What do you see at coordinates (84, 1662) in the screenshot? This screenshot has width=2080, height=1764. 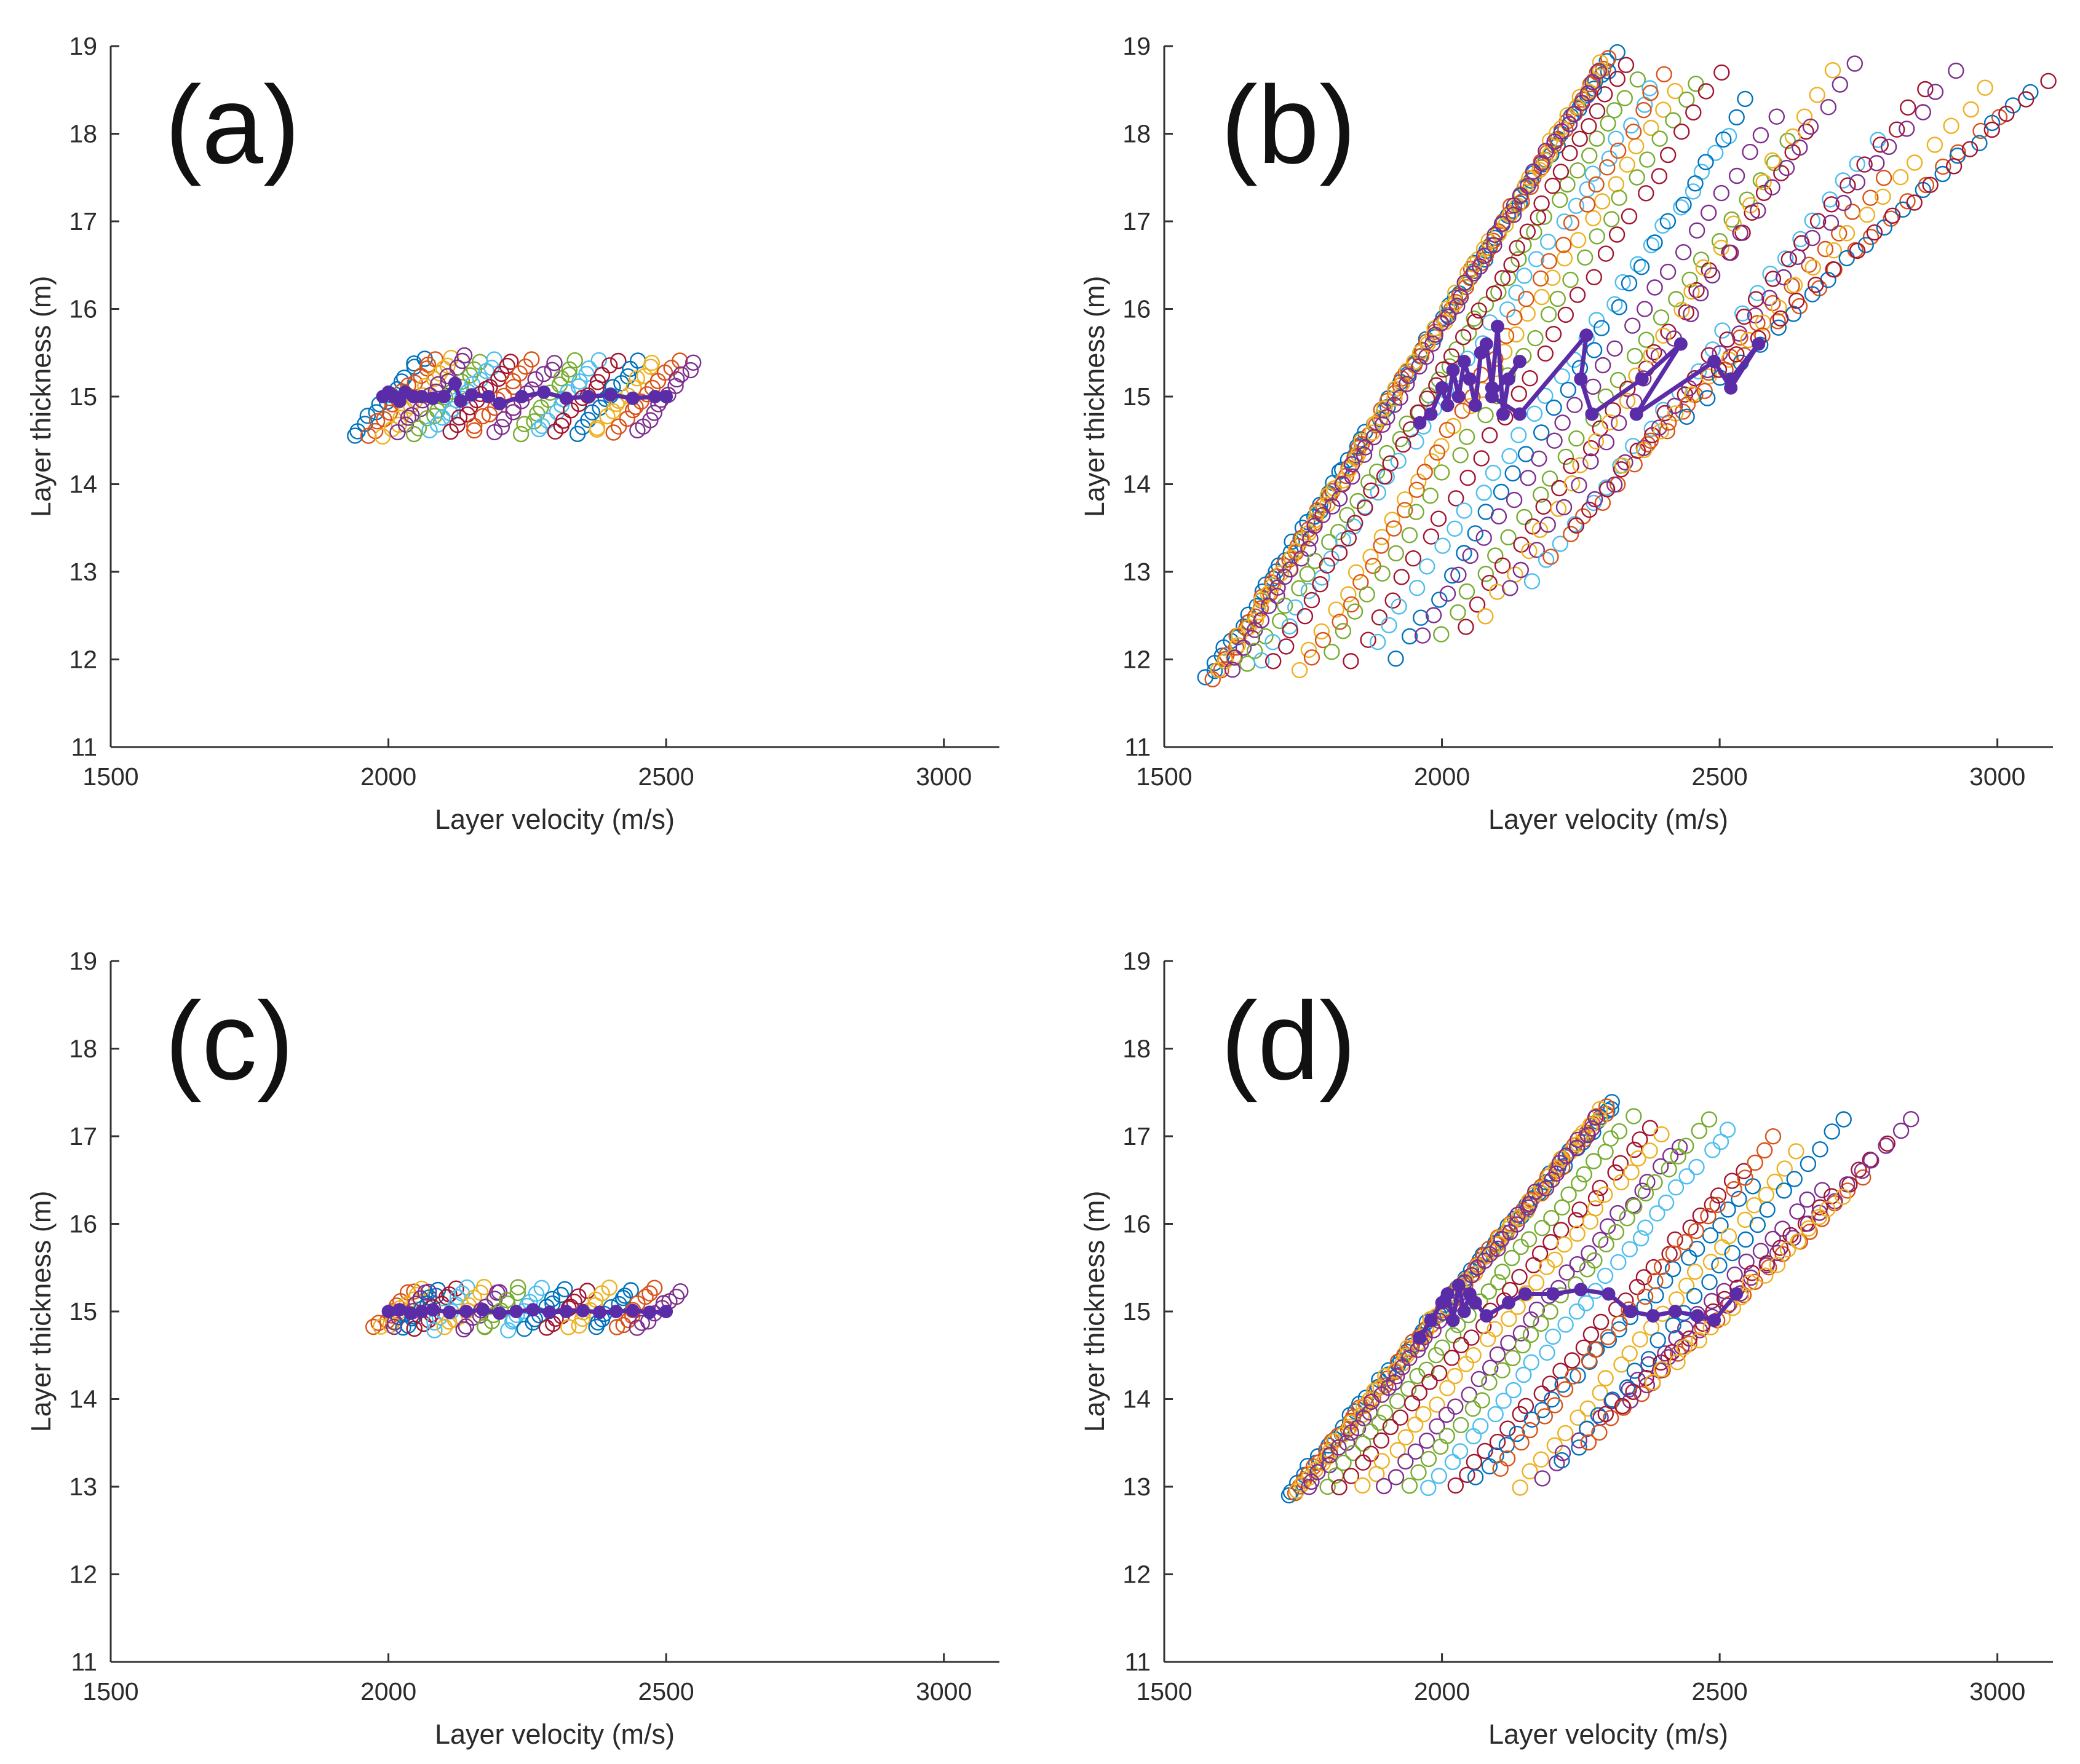 I see `panel-c-y-tick-label: 11` at bounding box center [84, 1662].